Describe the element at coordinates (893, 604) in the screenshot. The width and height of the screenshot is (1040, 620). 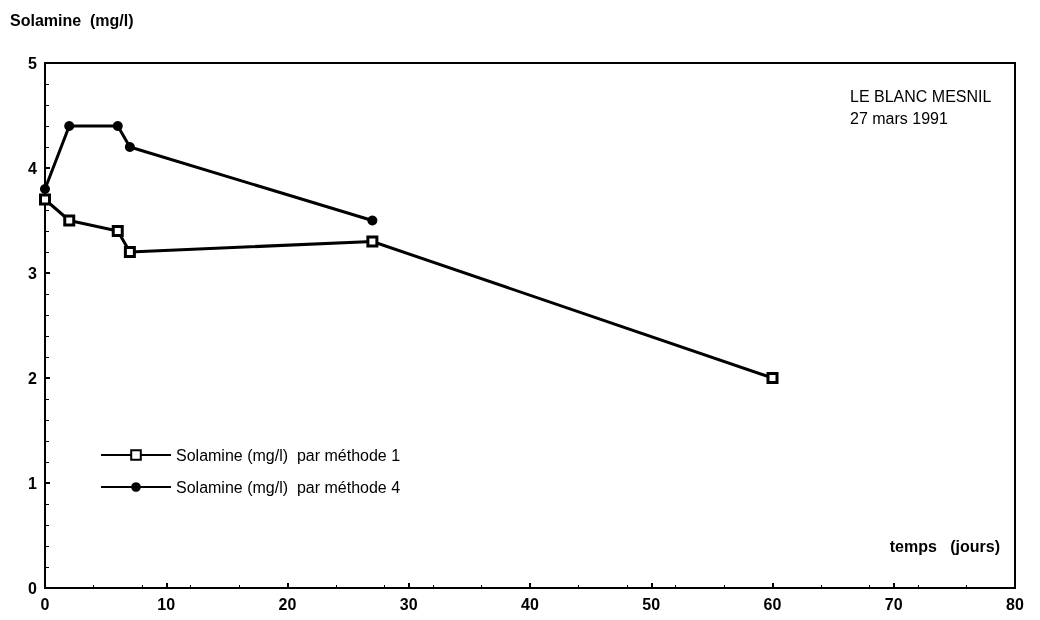
I see `x-tick-label: 70` at that location.